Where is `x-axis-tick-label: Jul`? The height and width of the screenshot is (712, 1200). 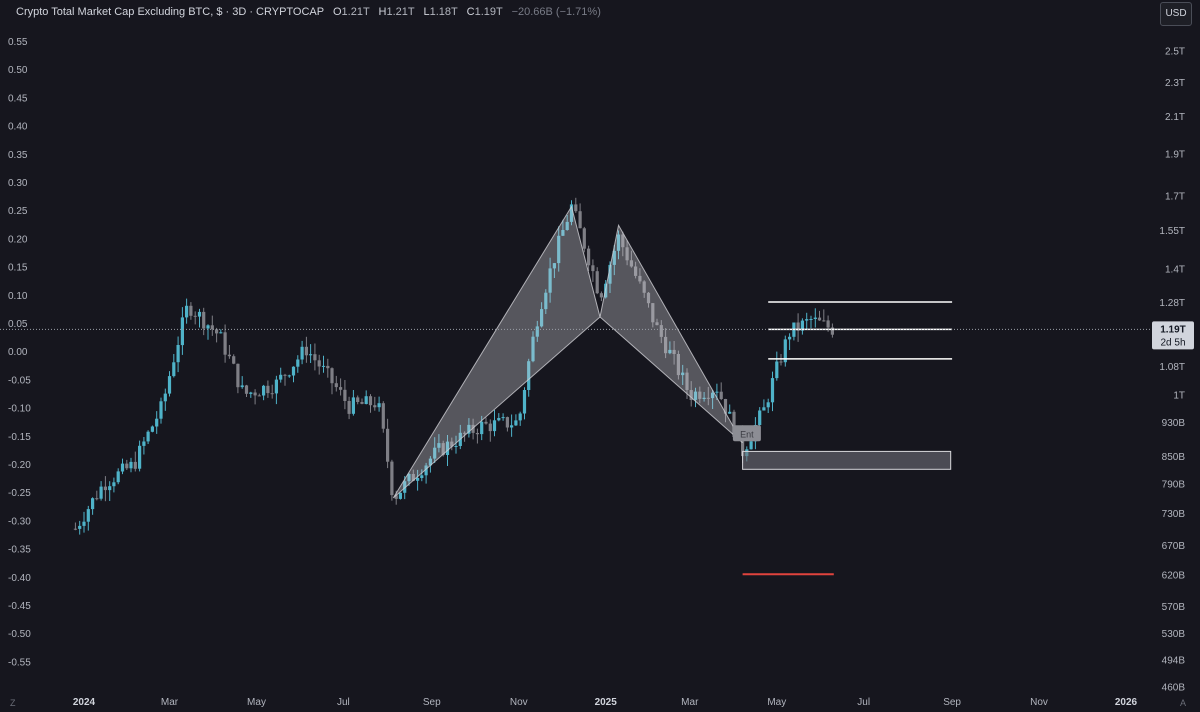 x-axis-tick-label: Jul is located at coordinates (343, 702).